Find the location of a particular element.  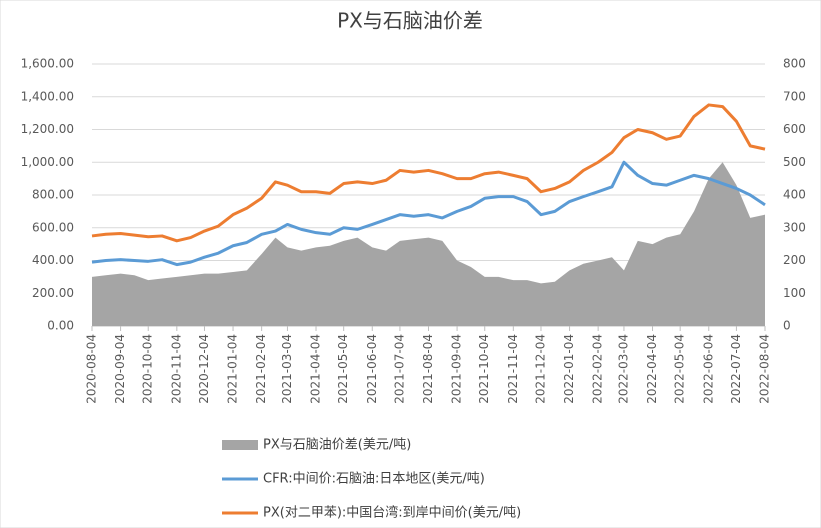

x-tick-label: 2022-06-04 is located at coordinates (708, 369).